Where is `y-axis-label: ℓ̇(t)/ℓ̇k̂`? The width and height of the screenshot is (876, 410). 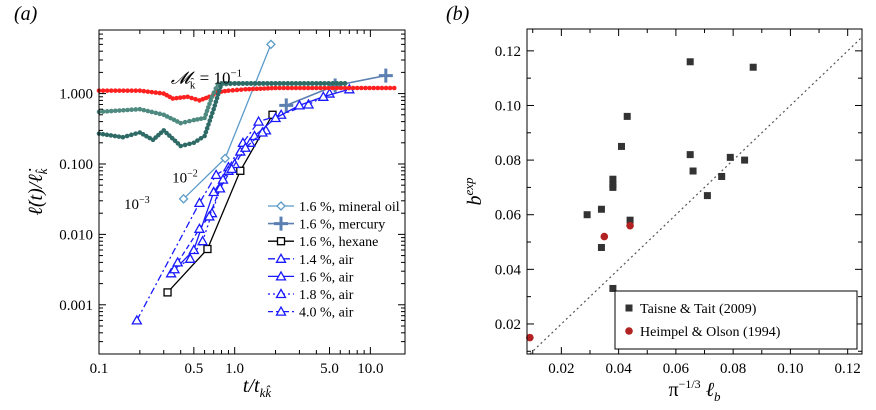
y-axis-label: ℓ̇(t)/ℓ̇k̂ is located at coordinates (37, 191).